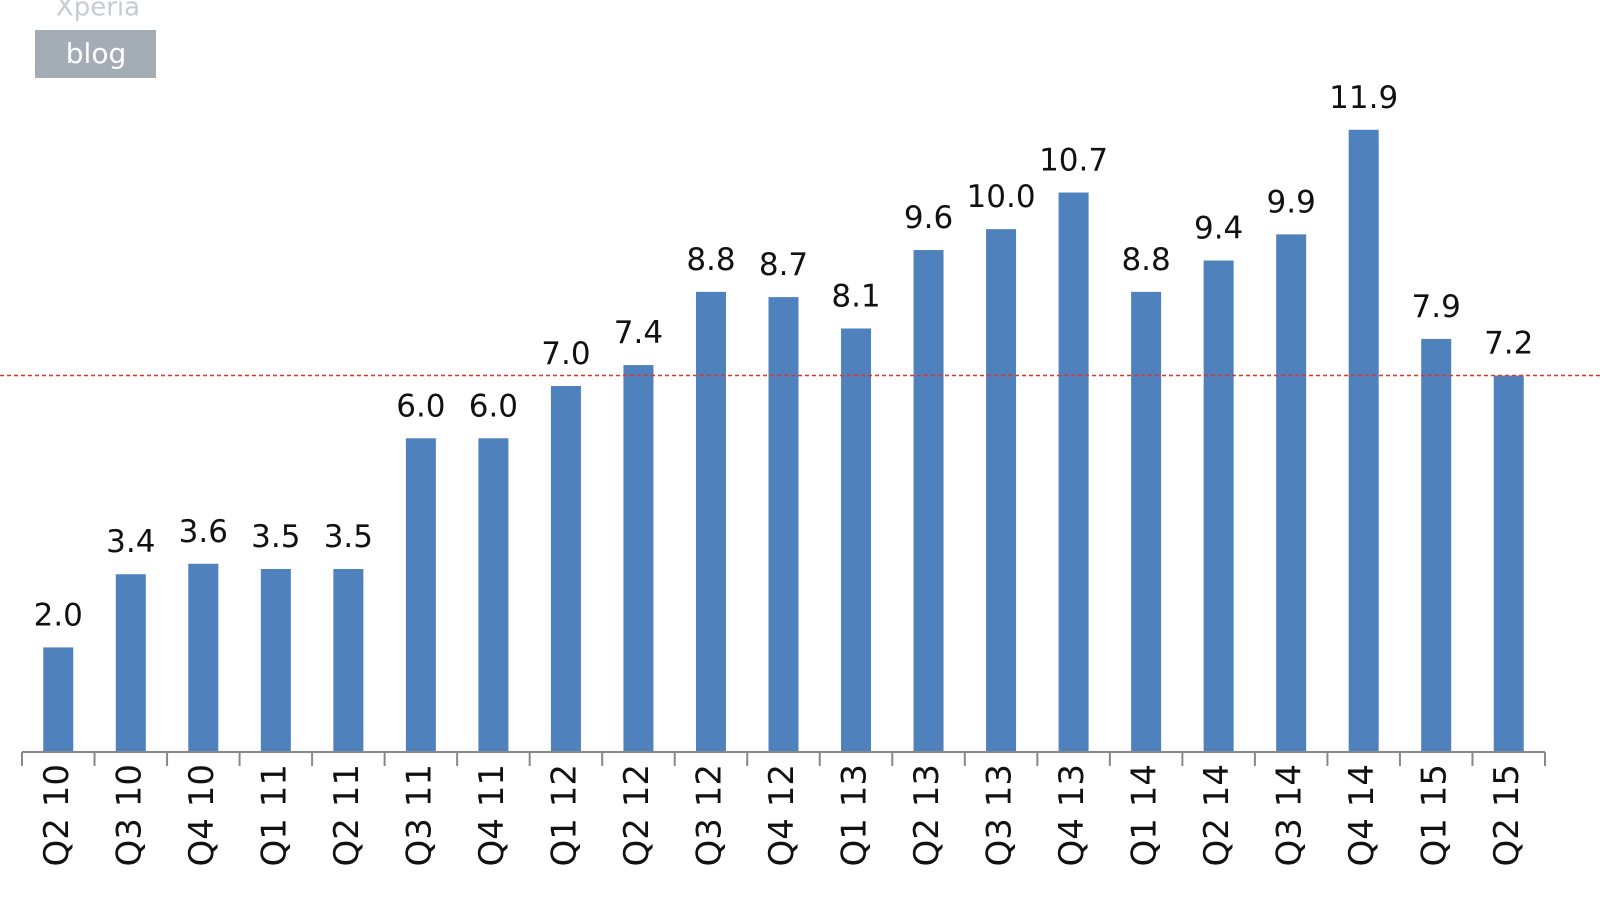 The height and width of the screenshot is (900, 1600). What do you see at coordinates (927, 815) in the screenshot?
I see `x-tick-label: Q2 13` at bounding box center [927, 815].